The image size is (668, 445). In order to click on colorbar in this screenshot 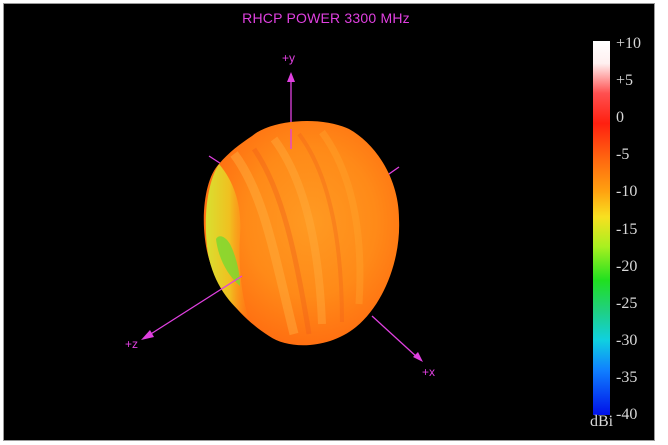, I will do `click(601, 228)`.